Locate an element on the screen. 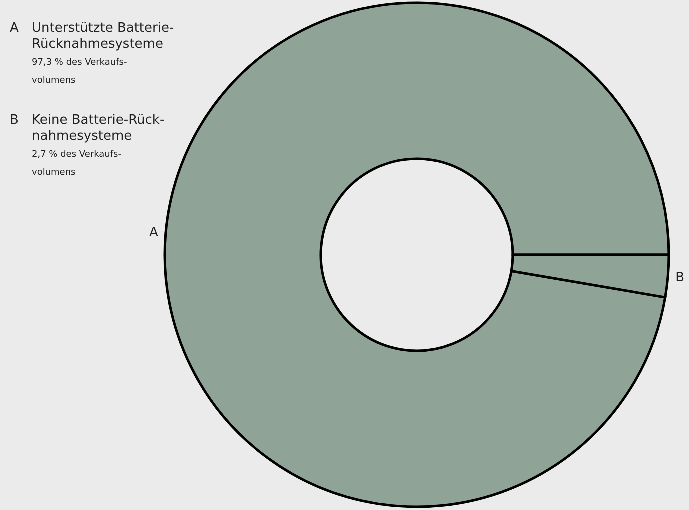 The image size is (689, 510). category-label: B is located at coordinates (14, 120).